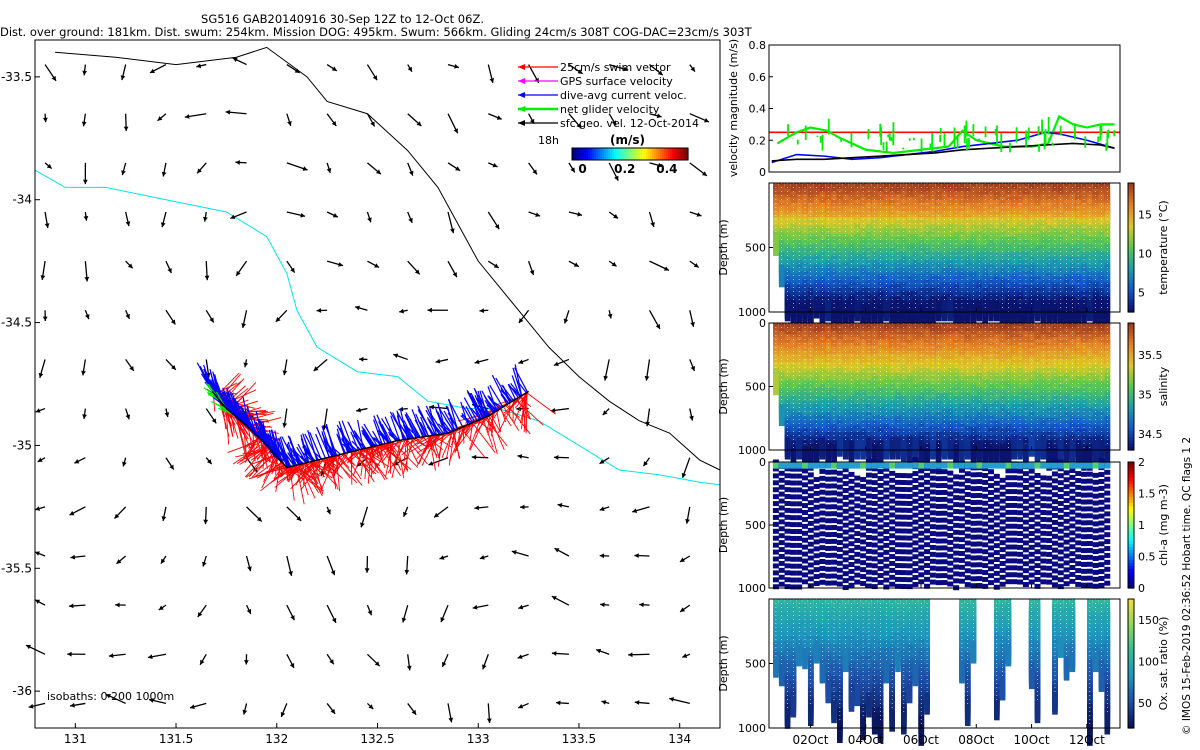  Describe the element at coordinates (615, 67) in the screenshot. I see `legend-label: 25cm/s swim vector` at that location.